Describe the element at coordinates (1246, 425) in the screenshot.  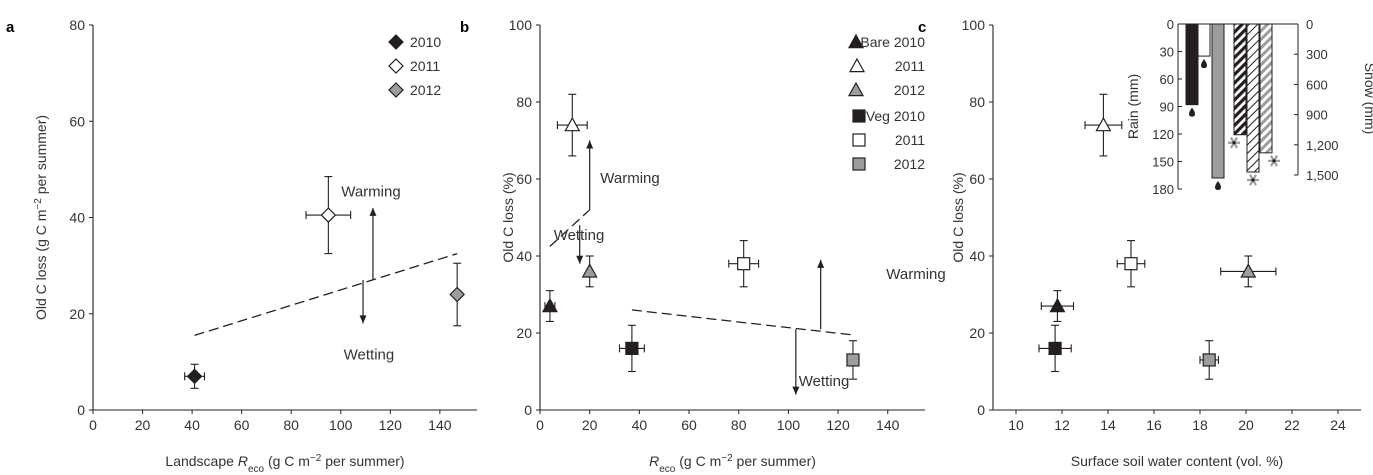
I see `panel-c-xtick-label: 20` at that location.